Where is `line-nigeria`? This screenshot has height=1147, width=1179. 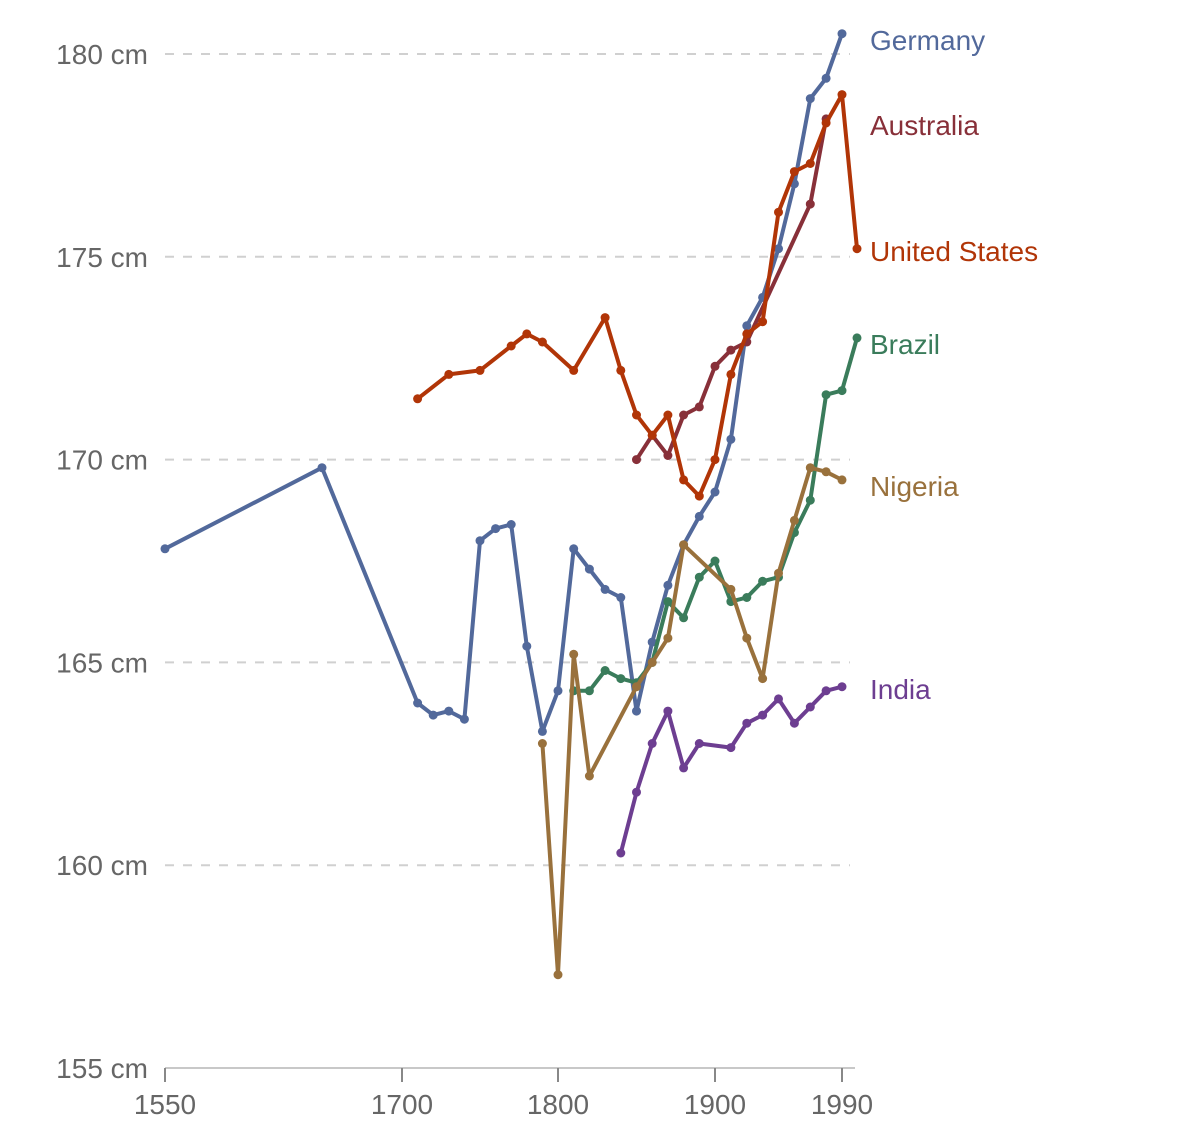
line-nigeria is located at coordinates (692, 721).